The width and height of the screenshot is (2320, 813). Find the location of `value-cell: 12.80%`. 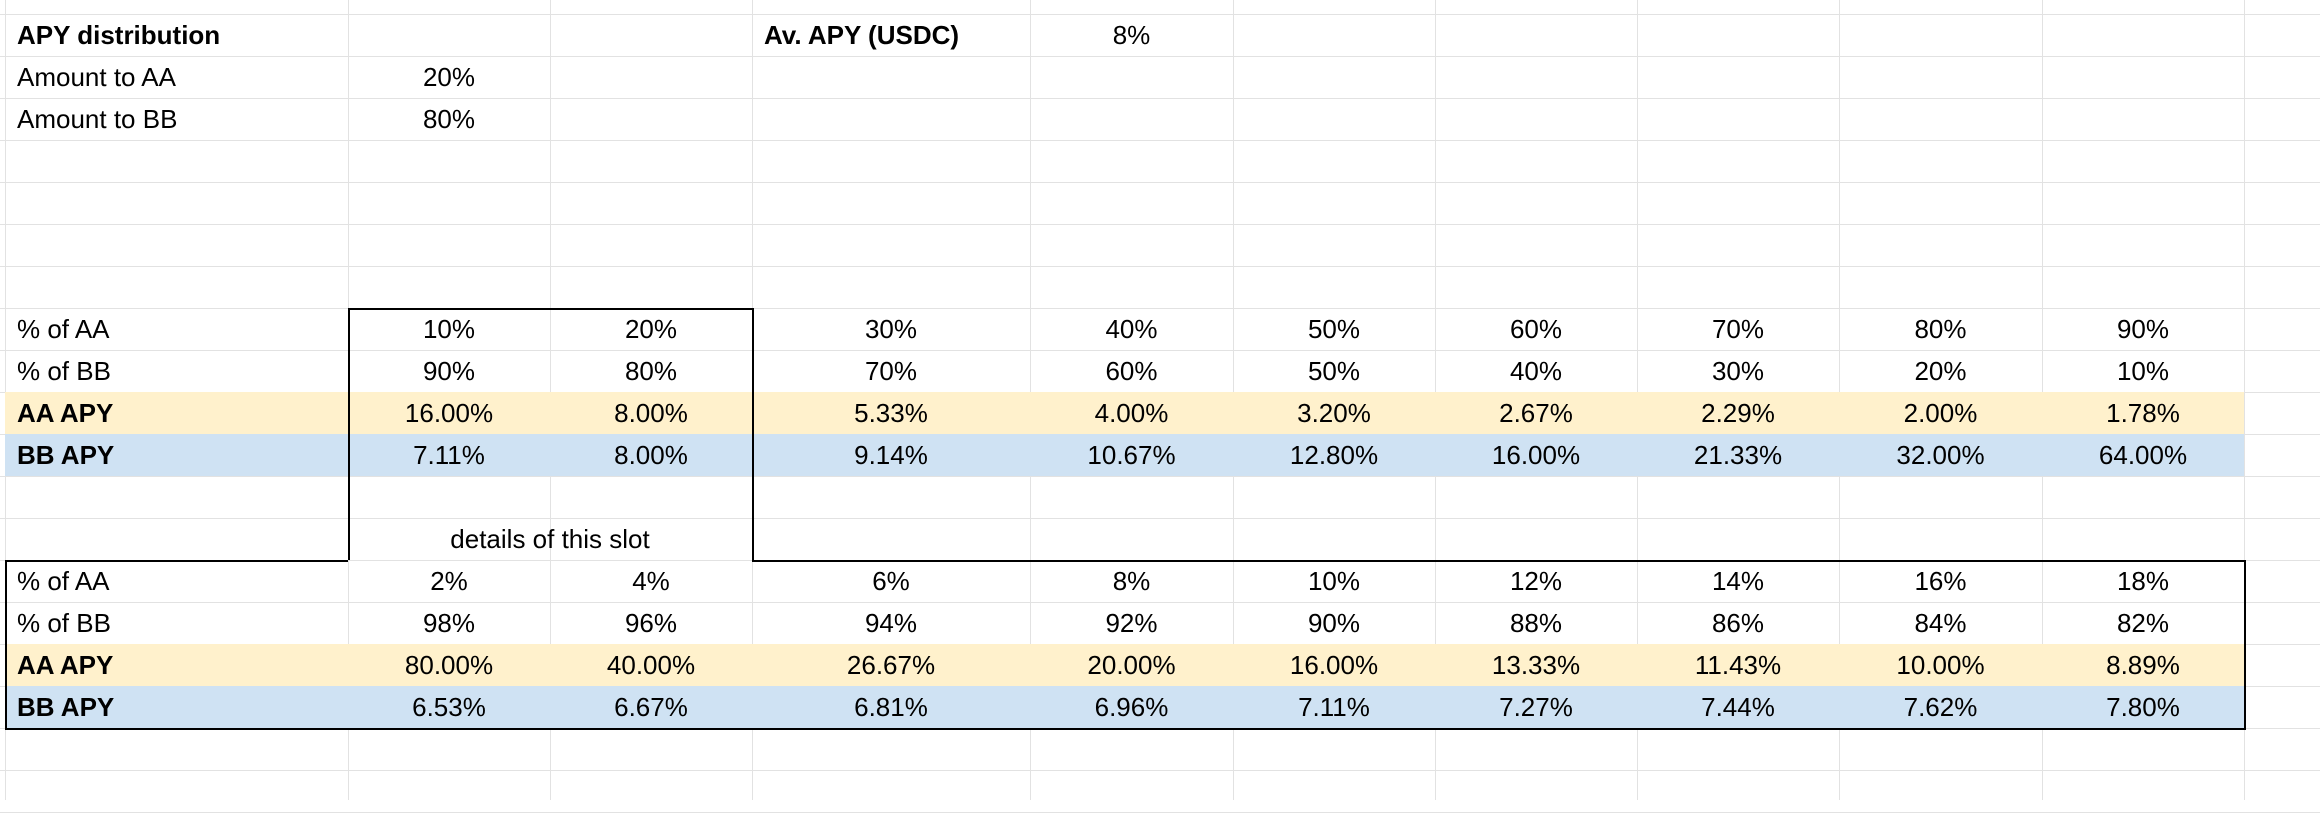

value-cell: 12.80% is located at coordinates (1334, 454).